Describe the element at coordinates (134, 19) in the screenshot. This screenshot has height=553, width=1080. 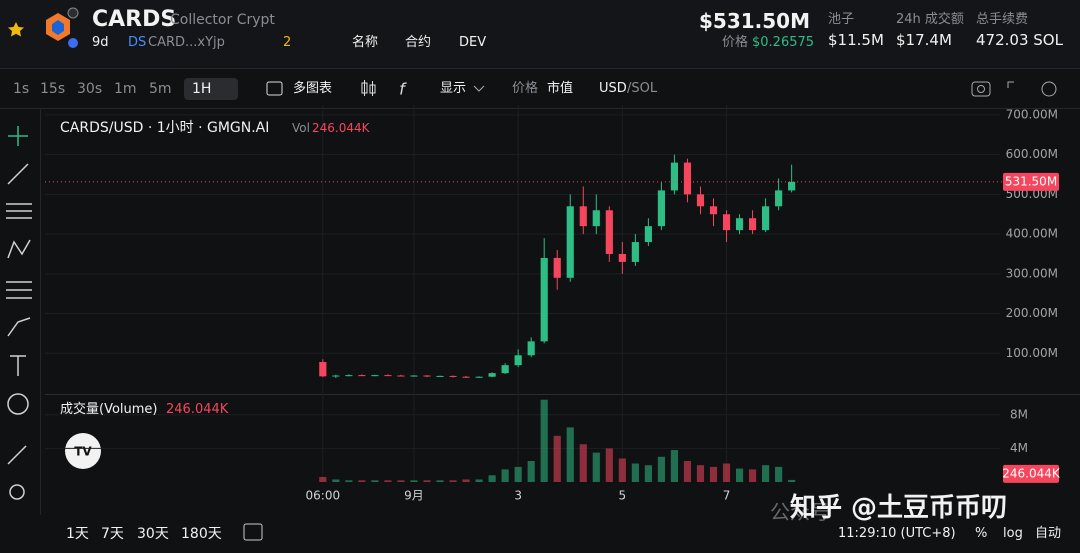
I see `token-symbol: CARDS` at that location.